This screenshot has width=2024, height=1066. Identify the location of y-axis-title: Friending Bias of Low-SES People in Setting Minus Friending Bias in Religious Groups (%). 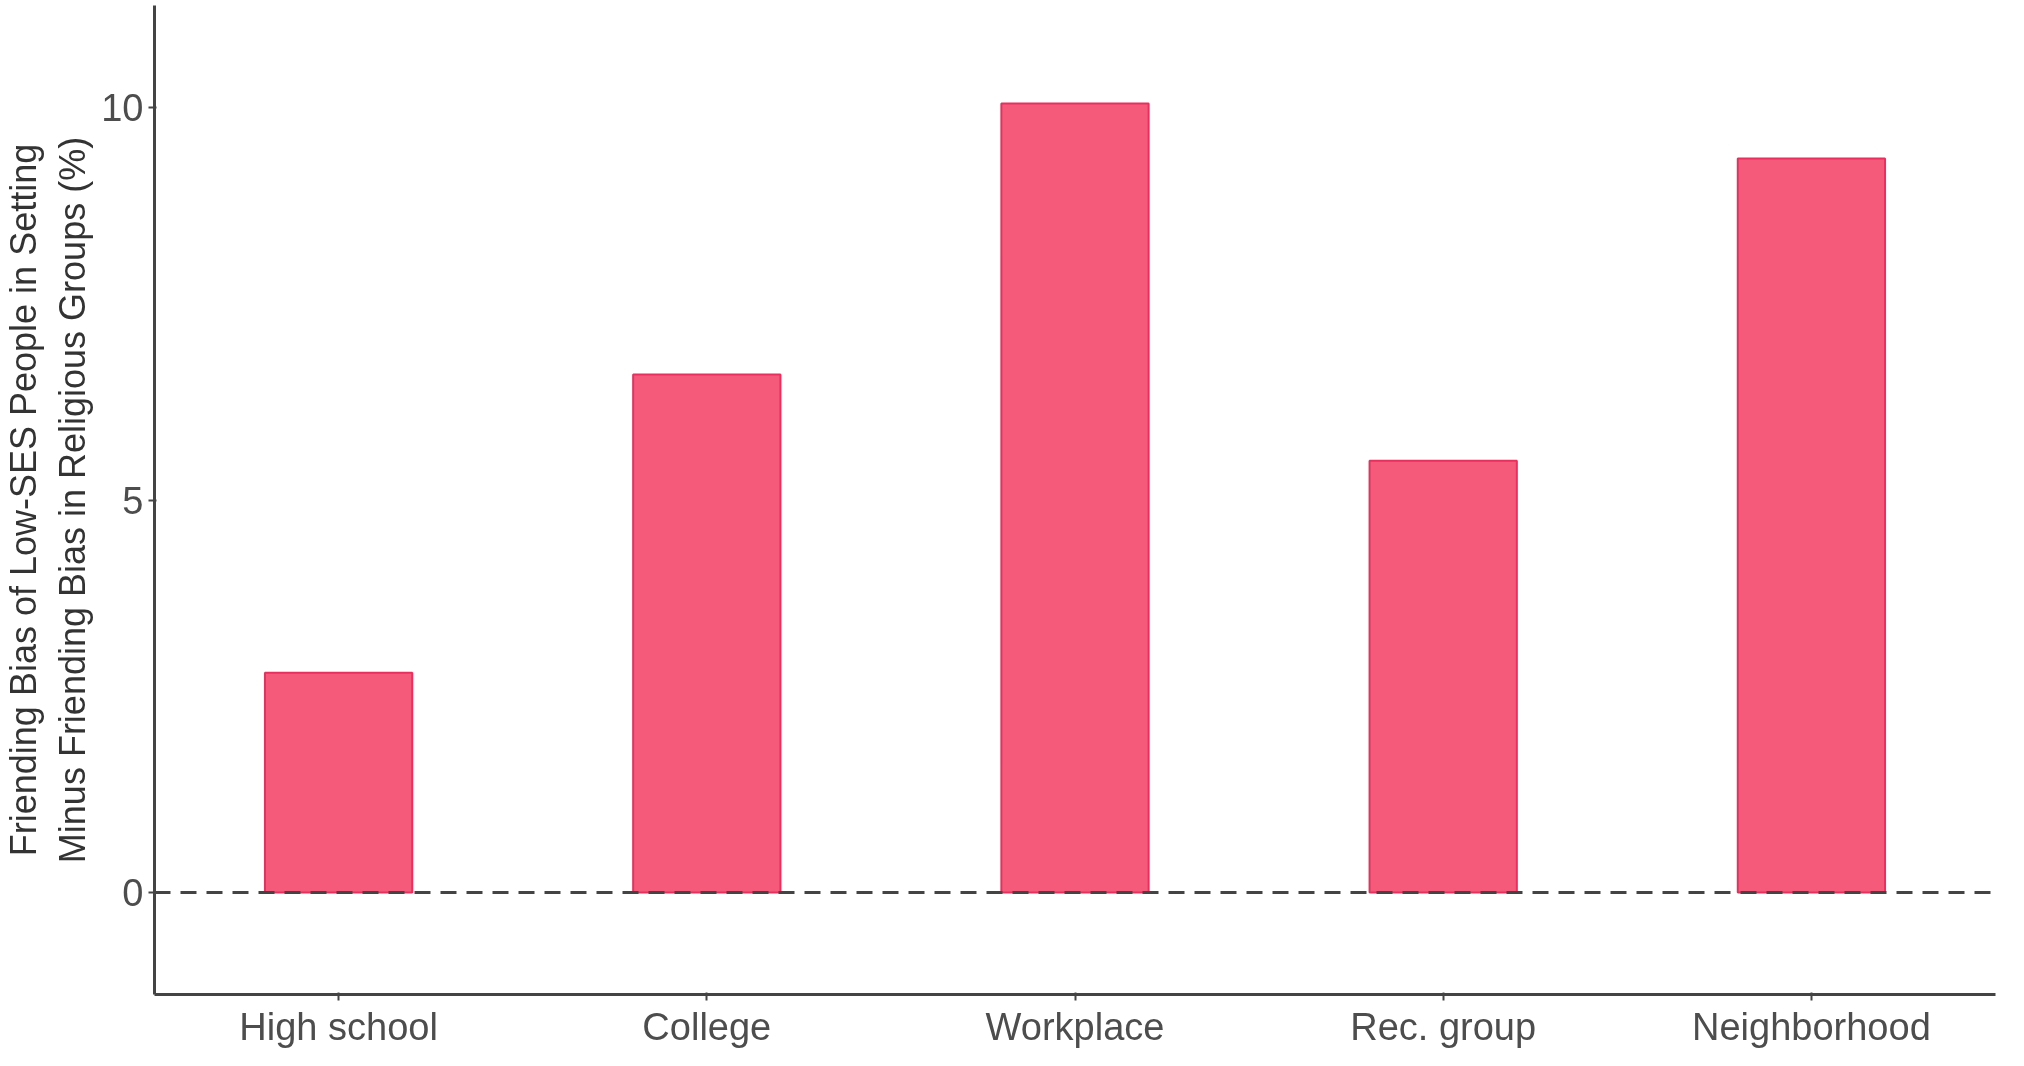
(48, 500).